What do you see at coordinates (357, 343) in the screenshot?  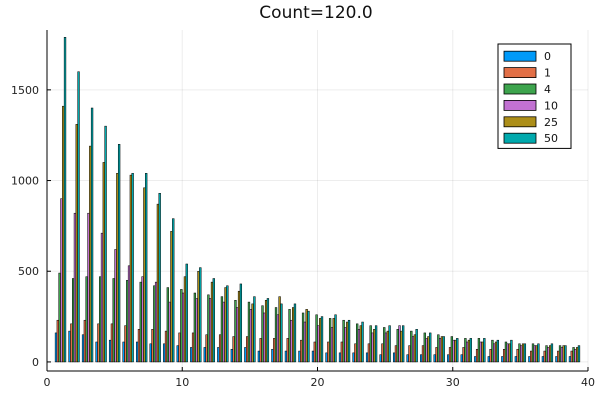 I see `bar-4-x23` at bounding box center [357, 343].